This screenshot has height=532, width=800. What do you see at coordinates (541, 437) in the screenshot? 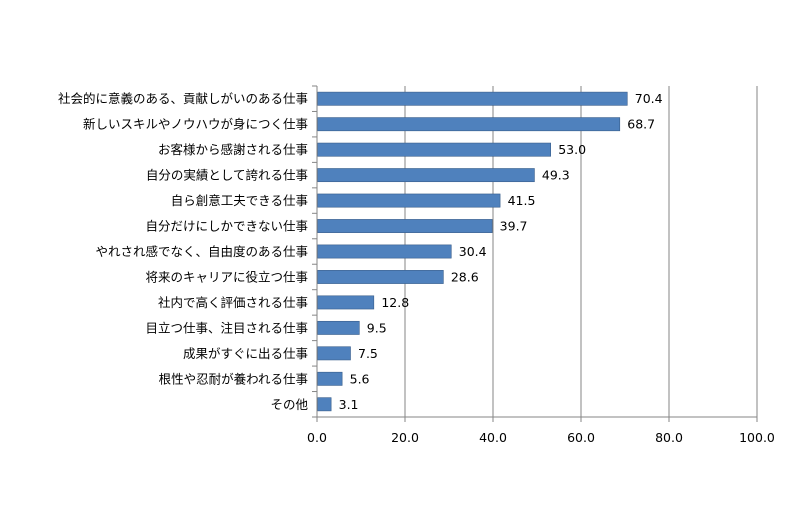
I see `x-tick-labels: 0.0 20.0 40.0 60.0 80.0 100.0` at bounding box center [541, 437].